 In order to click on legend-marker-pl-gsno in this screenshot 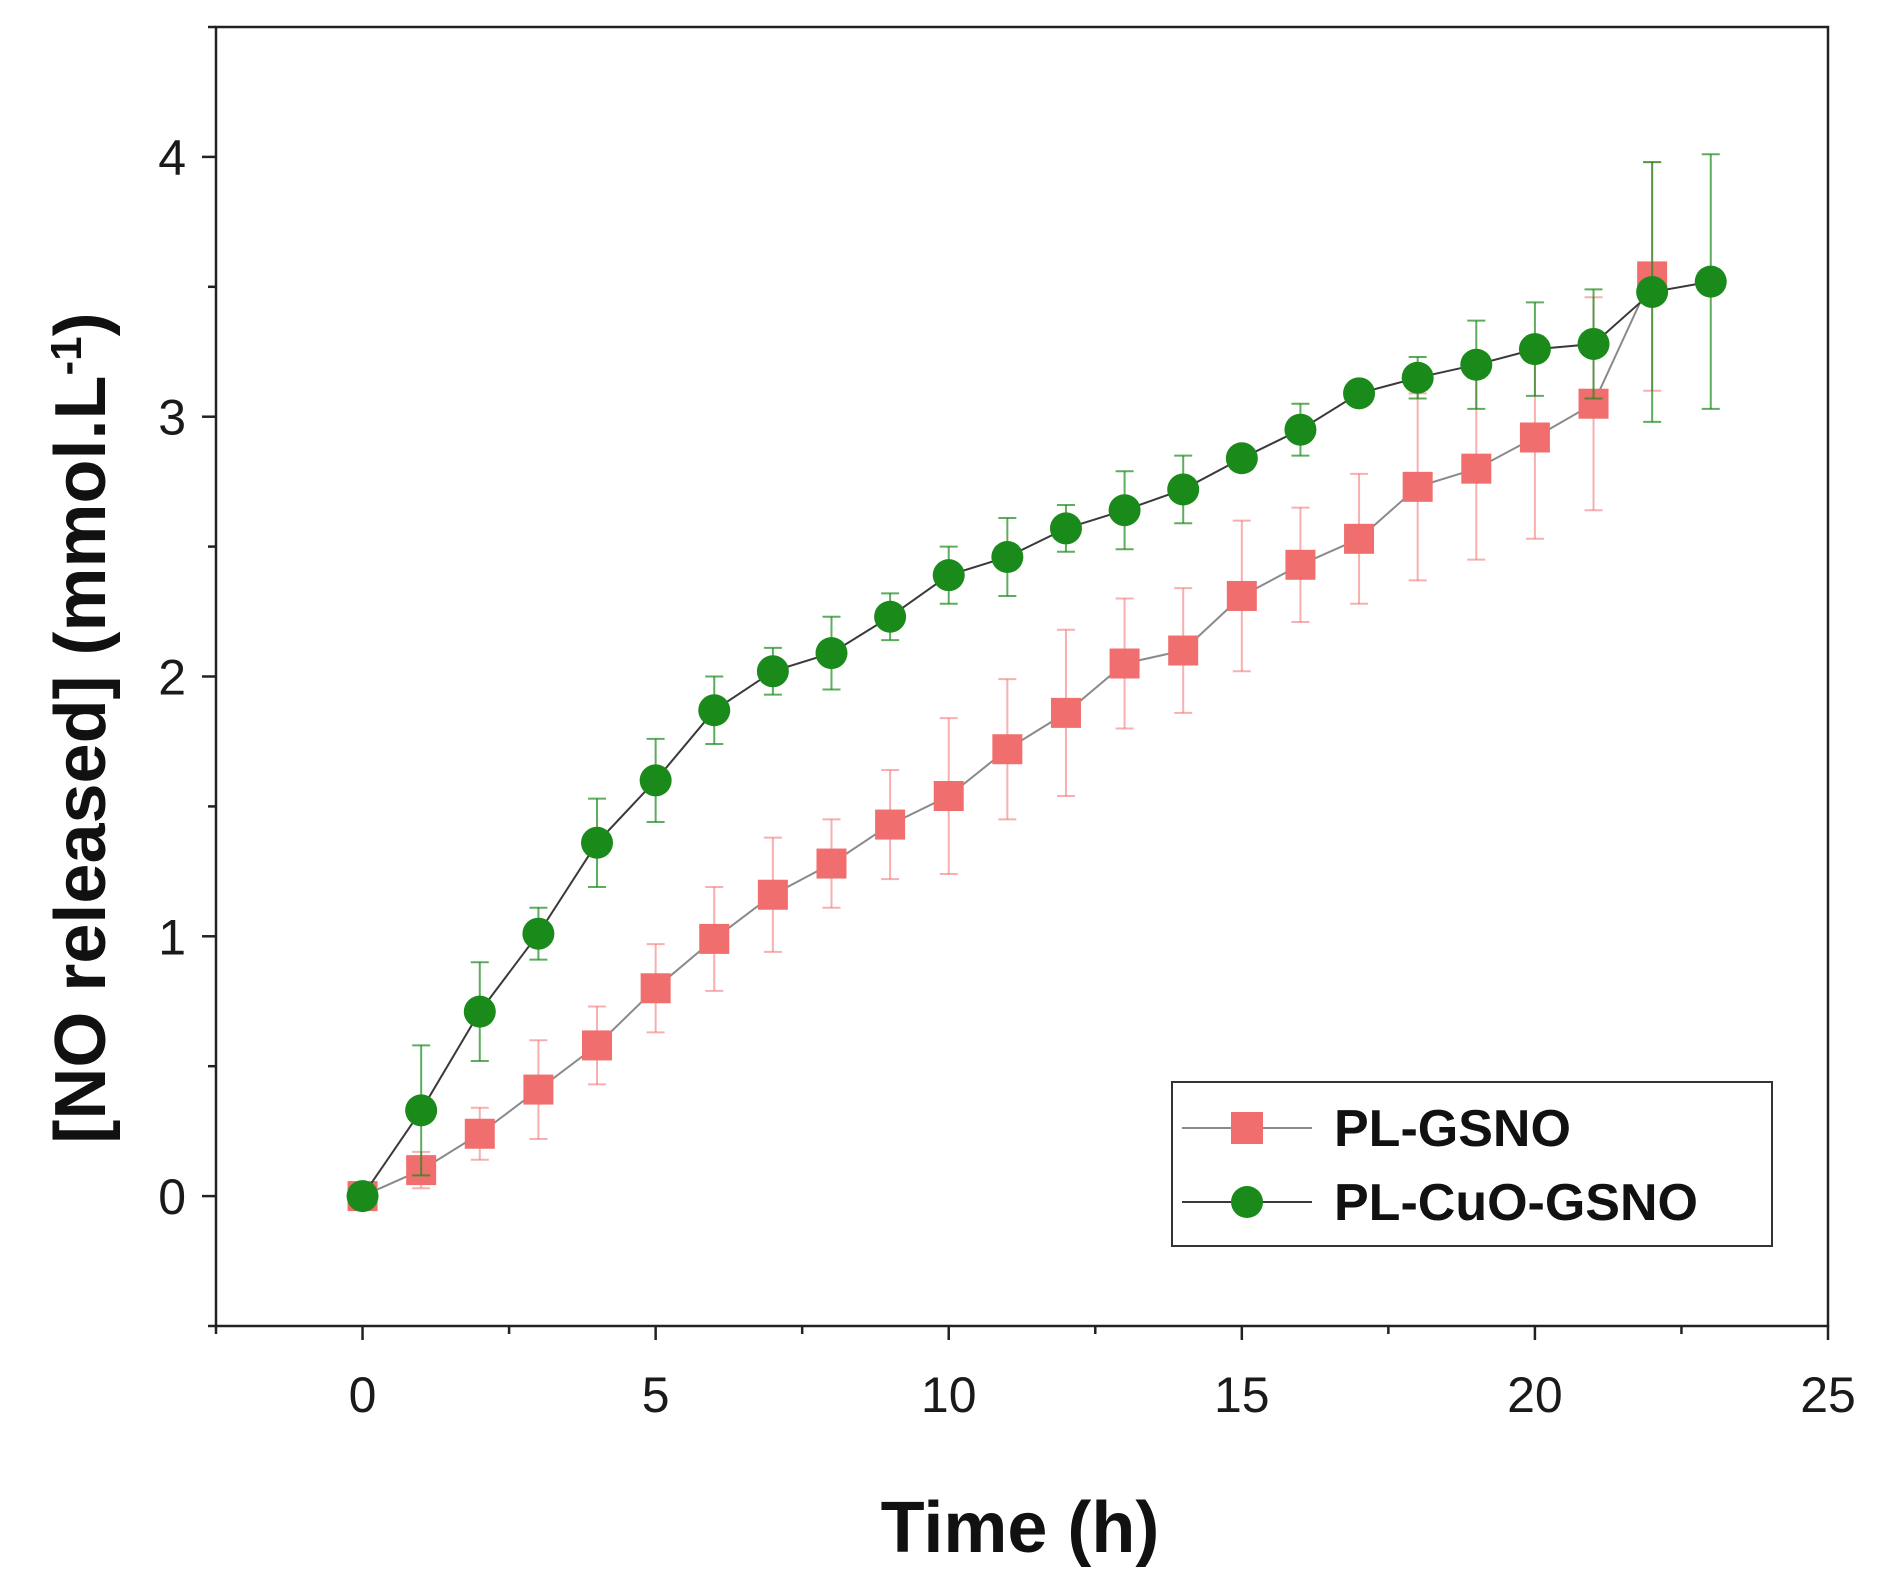, I will do `click(1247, 1128)`.